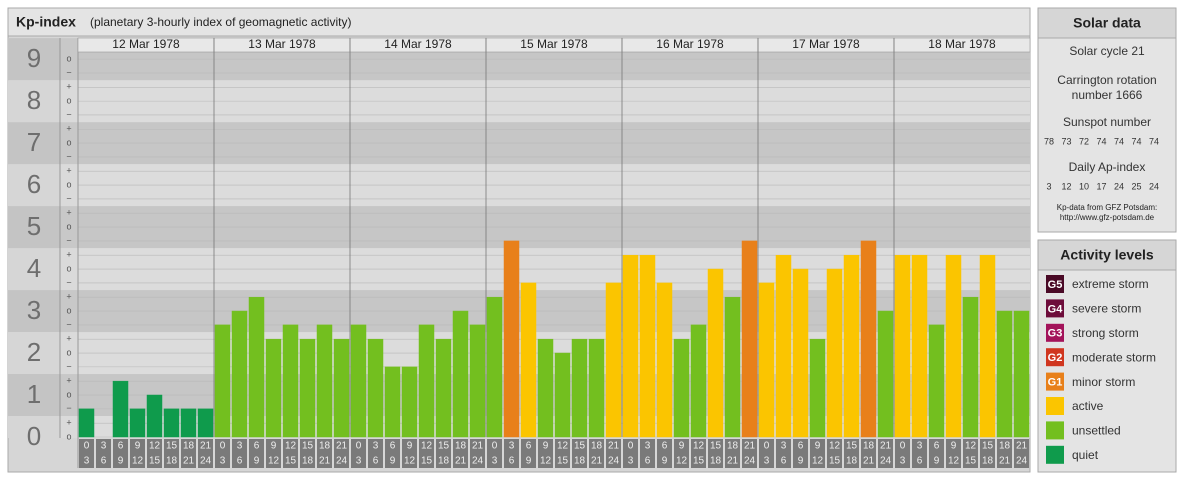 Image resolution: width=1184 pixels, height=485 pixels. Describe the element at coordinates (690, 44) in the screenshot. I see `day-label: 16 Mar 1978` at that location.